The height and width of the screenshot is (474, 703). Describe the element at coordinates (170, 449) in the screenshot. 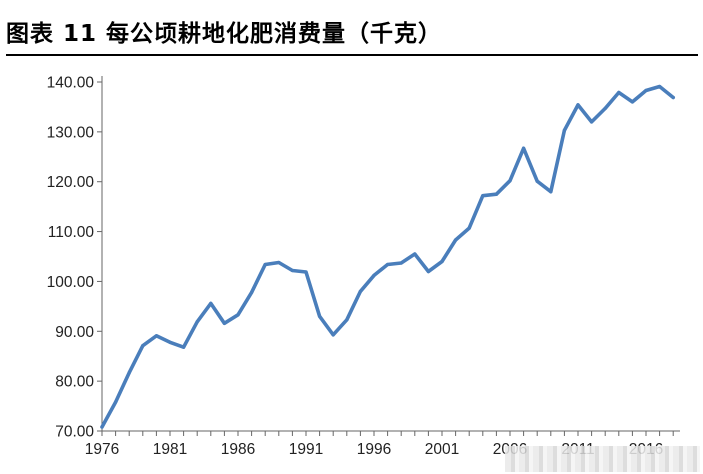

I see `x-tick-label: 1981` at that location.